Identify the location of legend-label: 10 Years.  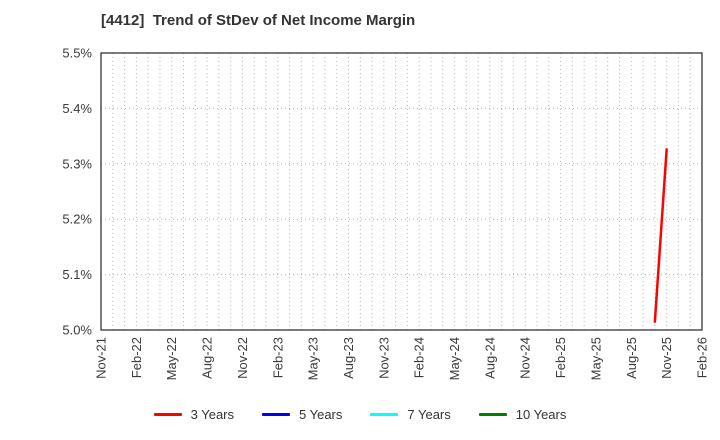
(541, 414).